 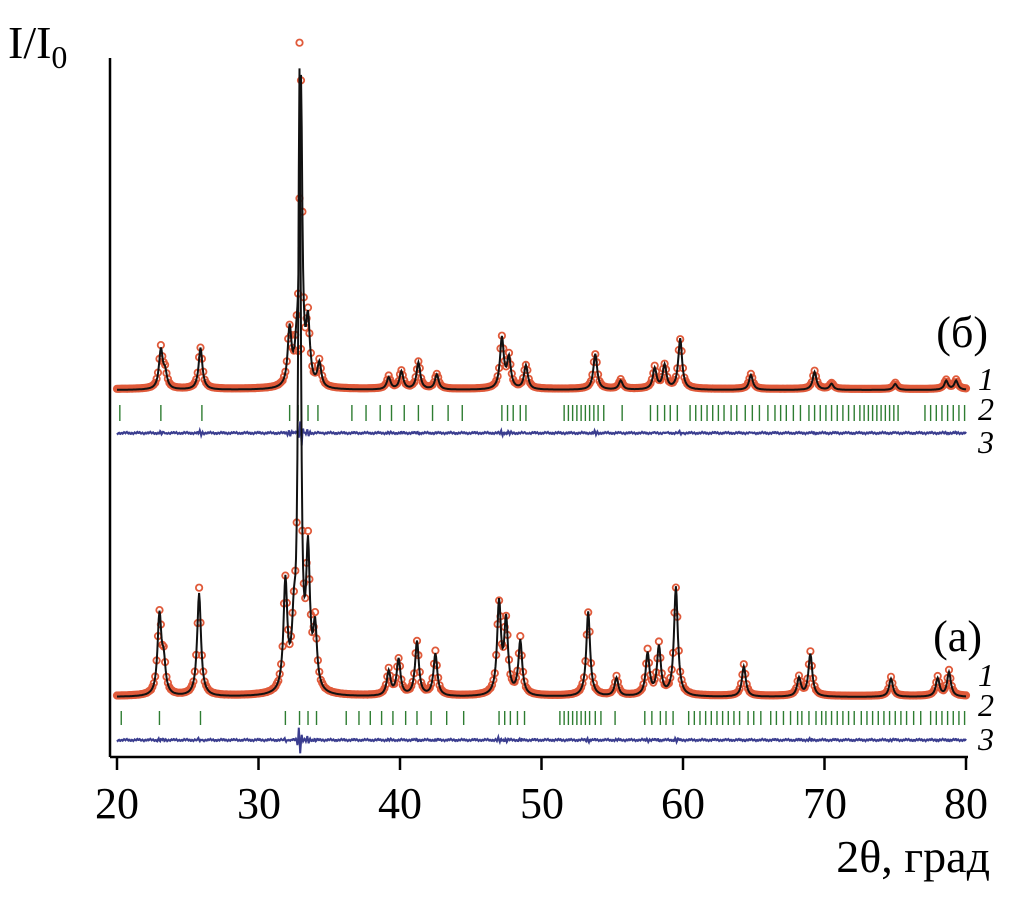 I want to click on curve-label-b-3: 3, so click(x=985, y=442).